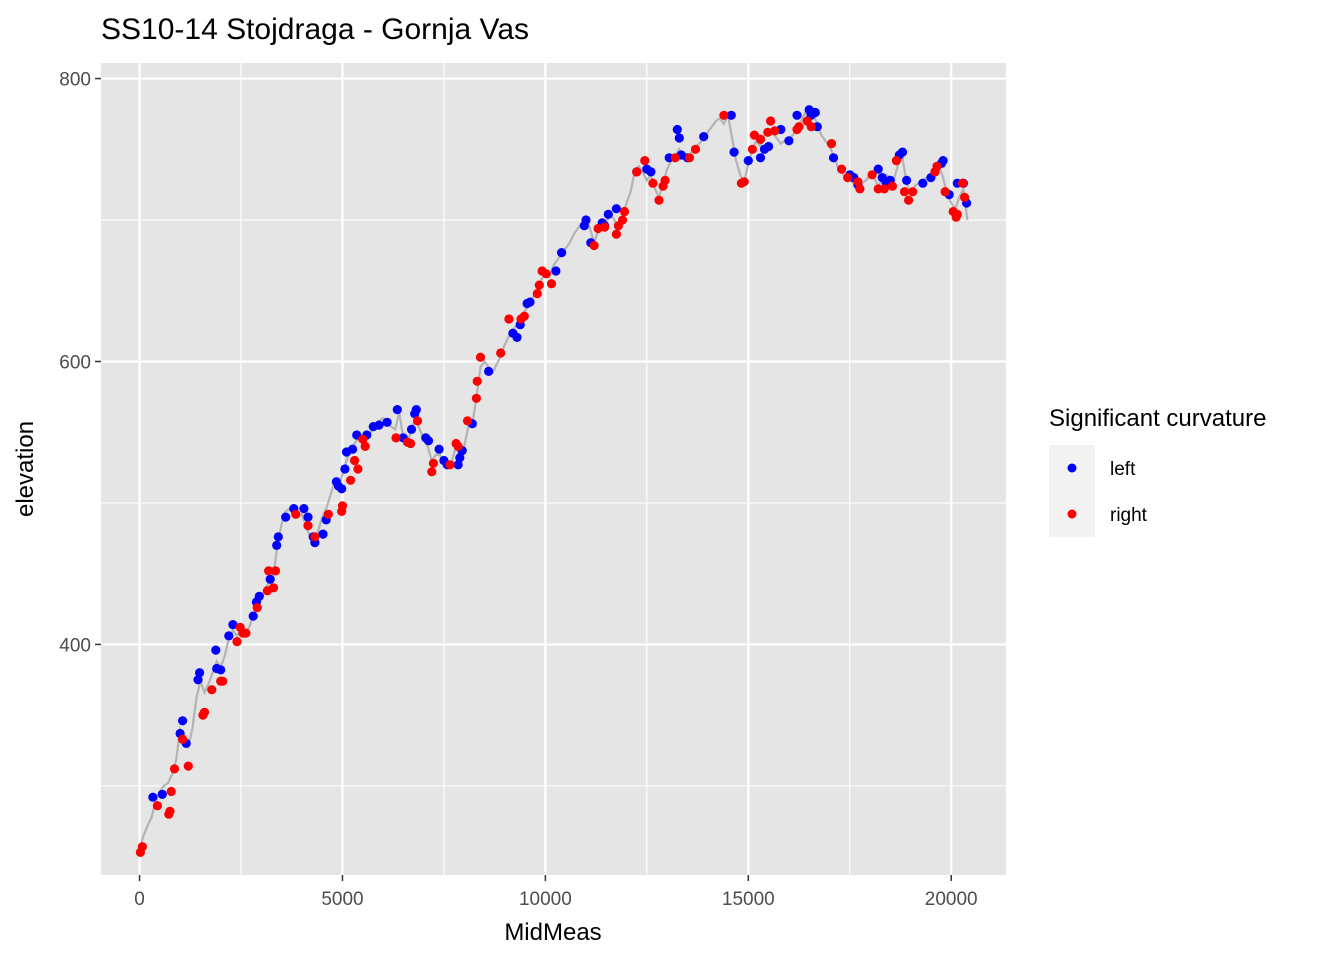 The image size is (1344, 960). I want to click on x-axis-title: MidMeas, so click(552, 932).